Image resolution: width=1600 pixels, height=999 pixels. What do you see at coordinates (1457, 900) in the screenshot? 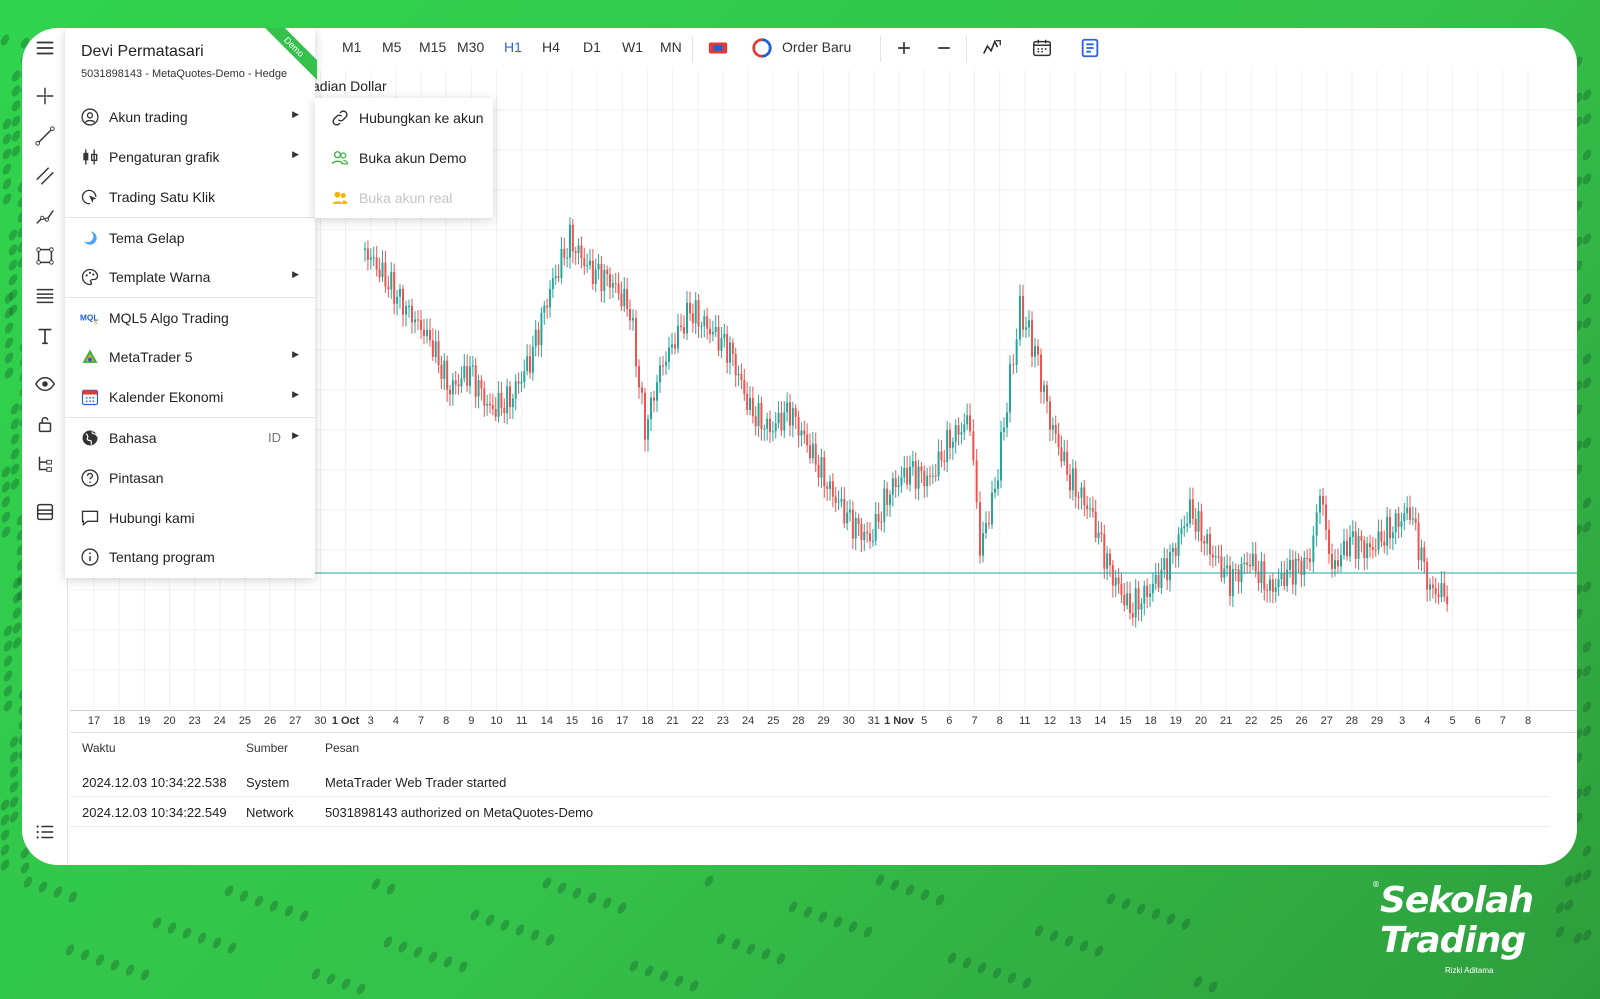
I see `brand-line-1: Sekolah` at bounding box center [1457, 900].